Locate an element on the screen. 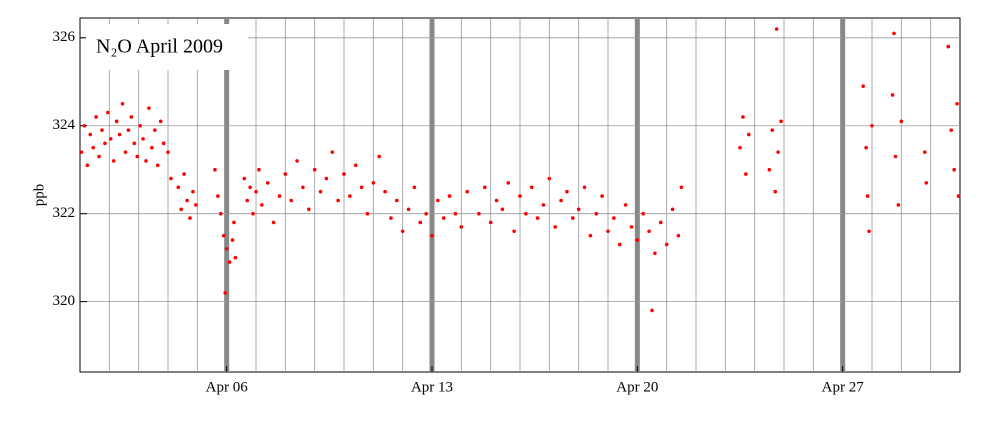  y-tick-label: 326 is located at coordinates (64, 37).